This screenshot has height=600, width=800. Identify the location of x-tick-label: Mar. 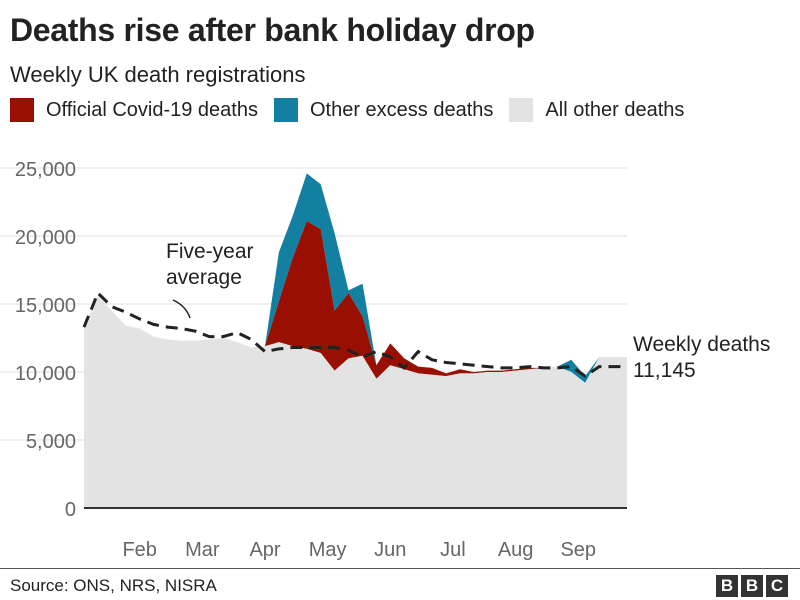
(202, 550).